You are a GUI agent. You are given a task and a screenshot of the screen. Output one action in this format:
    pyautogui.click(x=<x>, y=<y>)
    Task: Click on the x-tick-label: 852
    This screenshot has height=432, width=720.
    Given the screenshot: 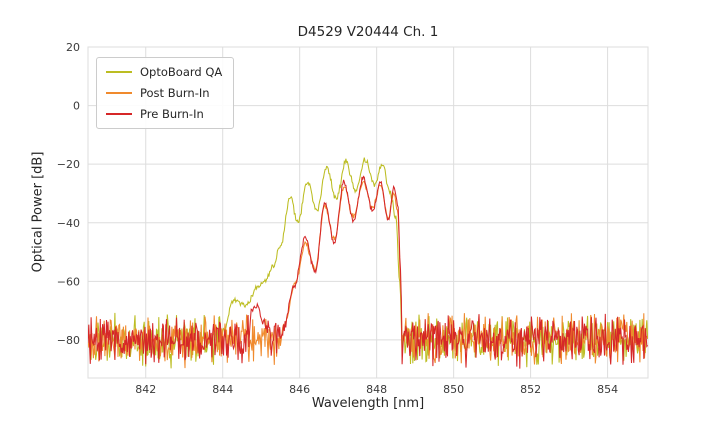 What is the action you would take?
    pyautogui.click(x=530, y=389)
    